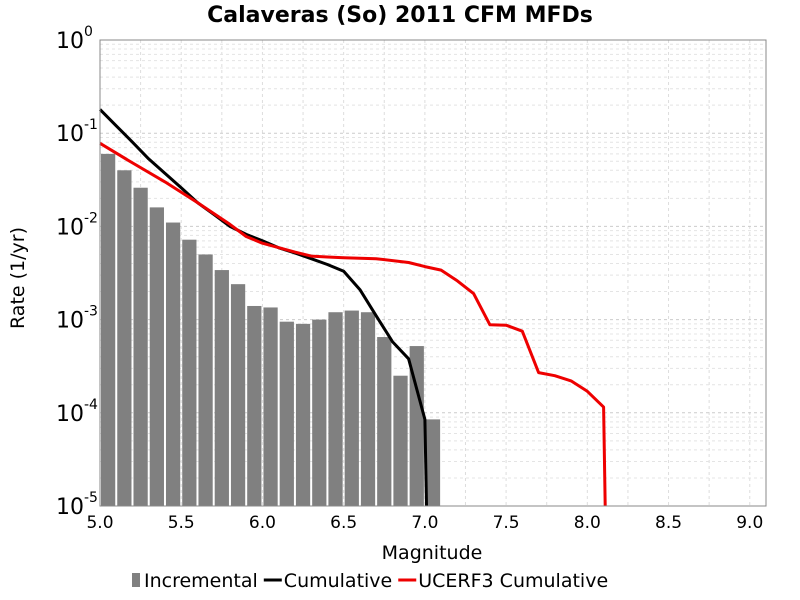 This screenshot has width=800, height=600. Describe the element at coordinates (77, 272) in the screenshot. I see `y-tick-labels: 10⁰ 10⁻¹ 10⁻² 10⁻³ 10⁻⁴ 10⁻⁵` at that location.